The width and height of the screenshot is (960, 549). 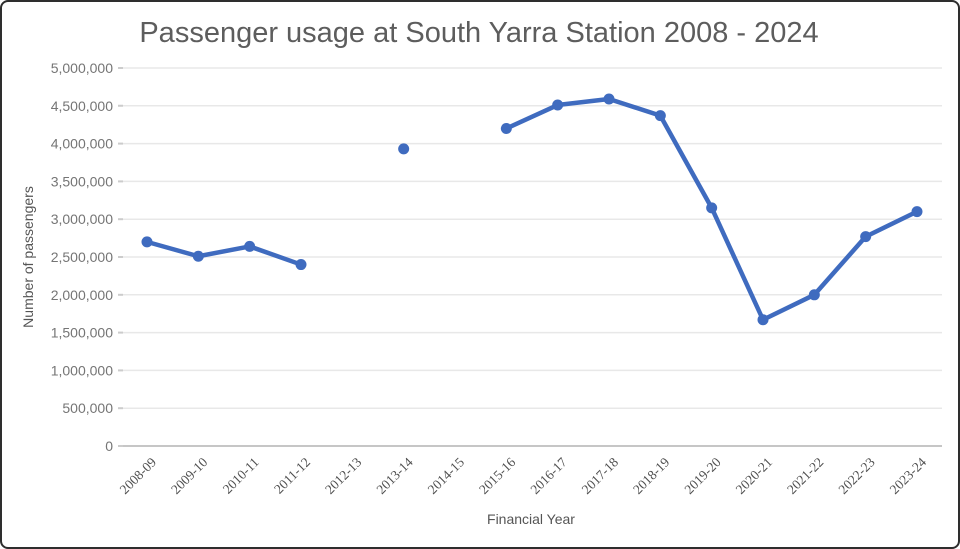 I want to click on x-axis-title: Financial Year, so click(x=531, y=519).